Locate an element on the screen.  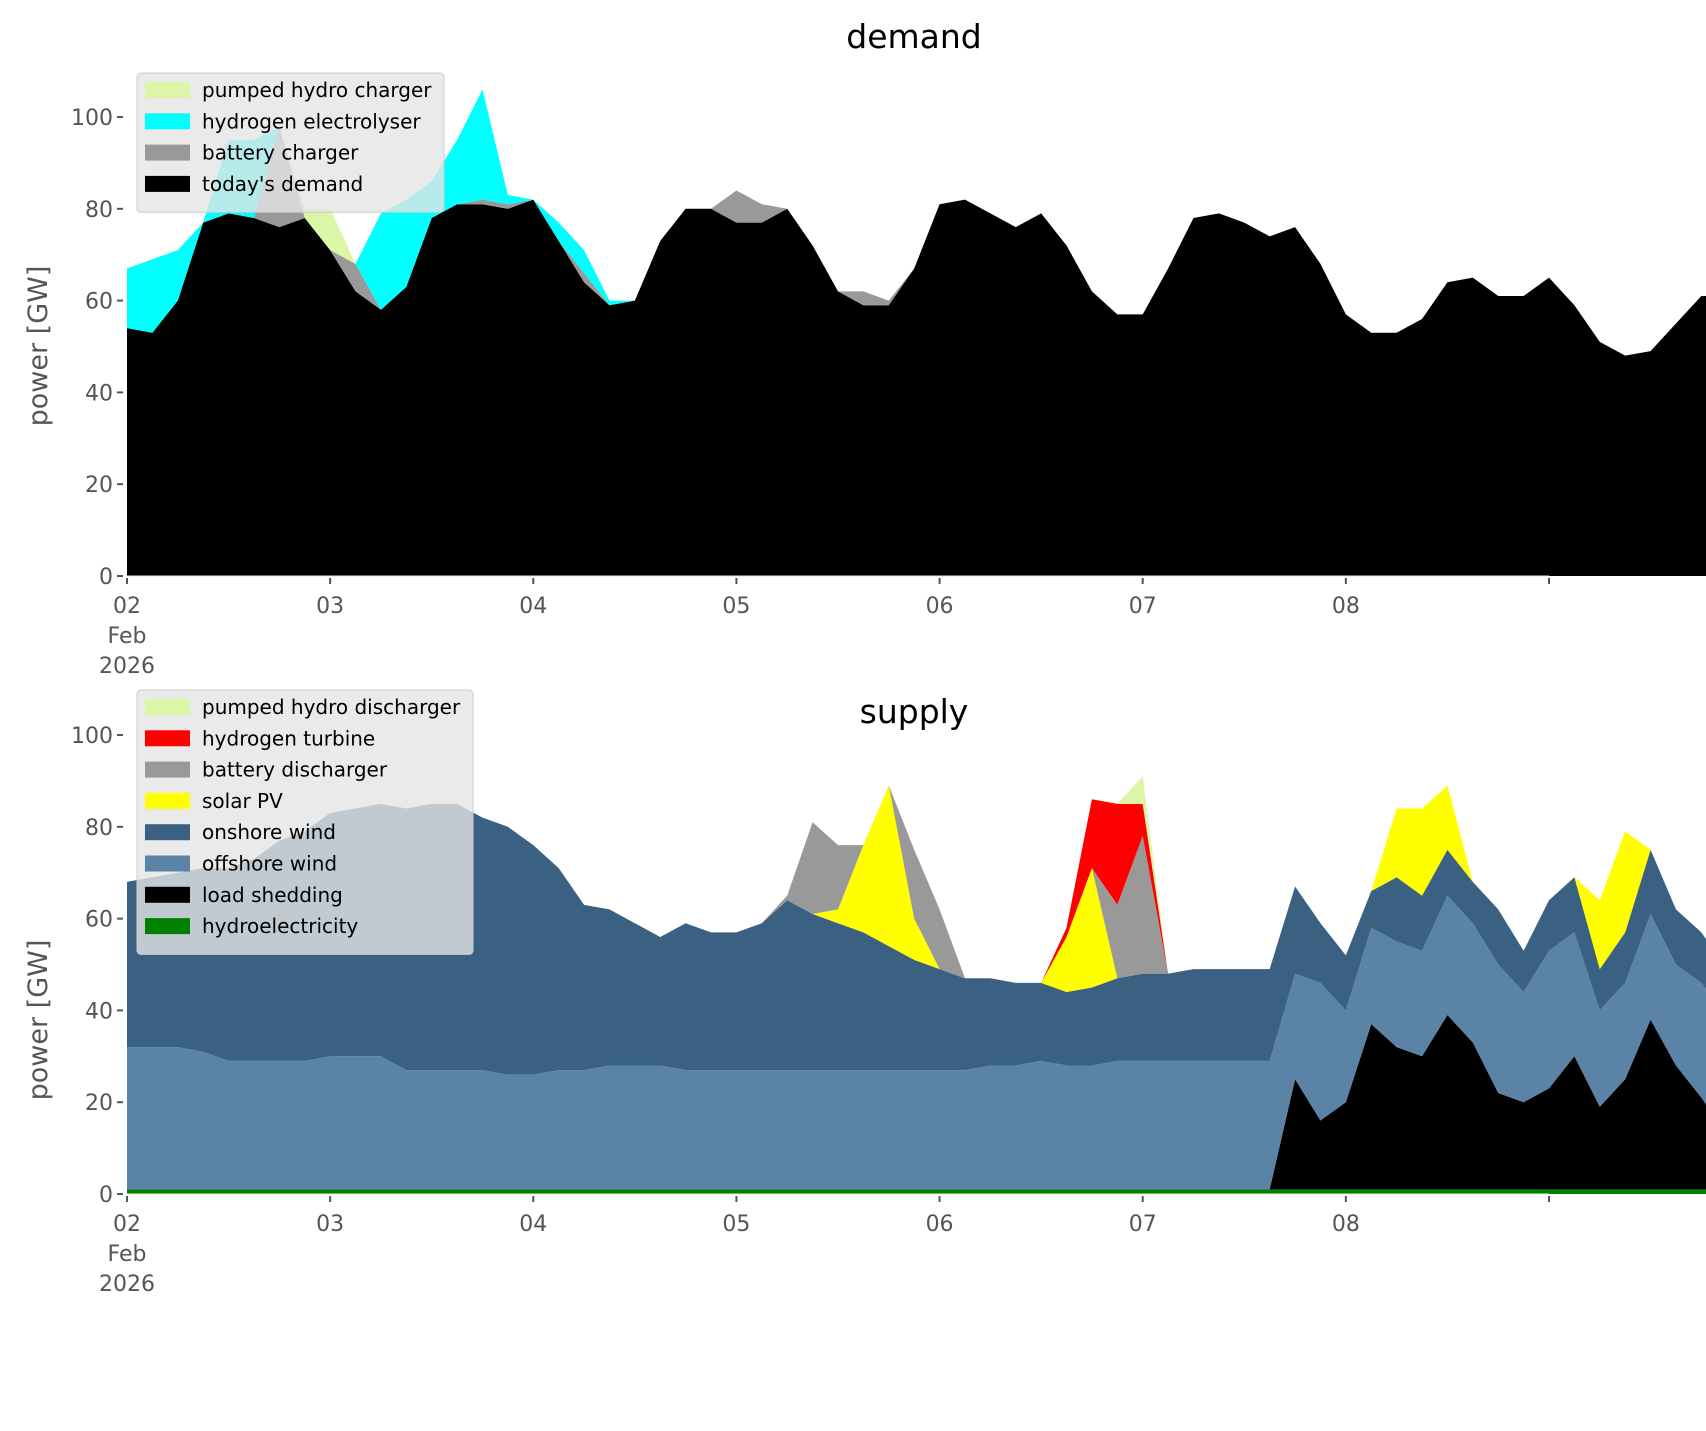
area-solar-pv is located at coordinates (916, 889).